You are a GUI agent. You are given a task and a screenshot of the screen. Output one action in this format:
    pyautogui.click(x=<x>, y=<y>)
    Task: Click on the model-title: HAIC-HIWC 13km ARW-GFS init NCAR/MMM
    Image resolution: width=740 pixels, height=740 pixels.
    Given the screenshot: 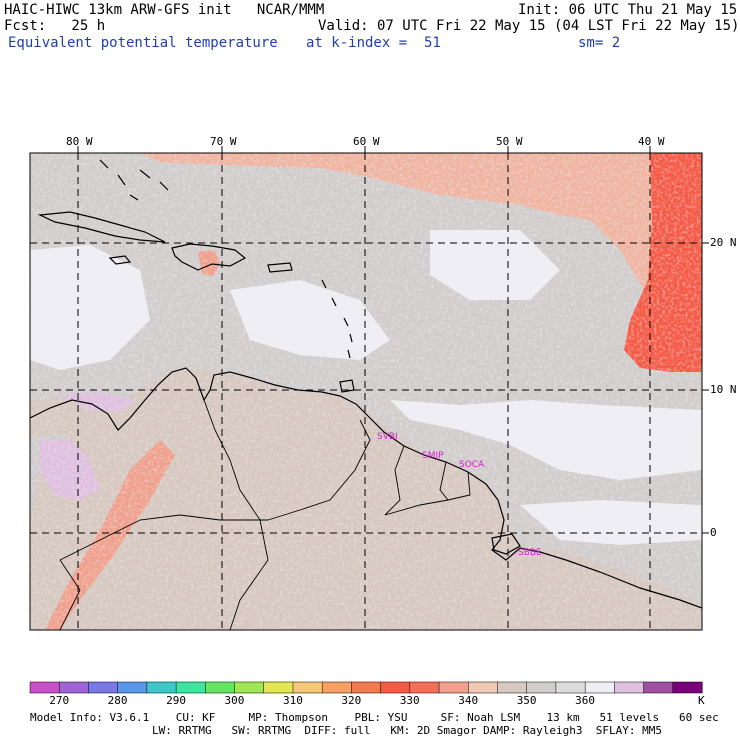 What is the action you would take?
    pyautogui.click(x=164, y=10)
    